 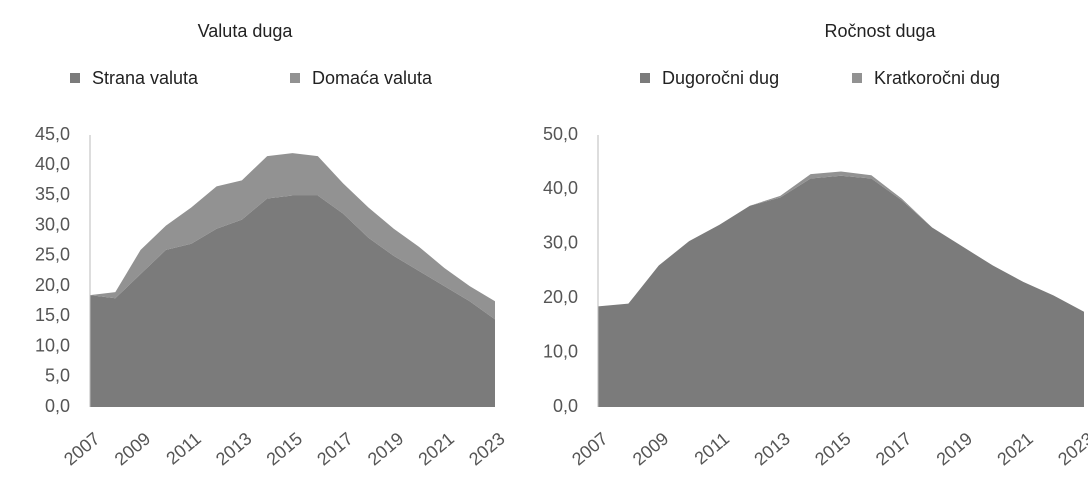 What do you see at coordinates (52, 134) in the screenshot?
I see `y-tick-label: 45,0` at bounding box center [52, 134].